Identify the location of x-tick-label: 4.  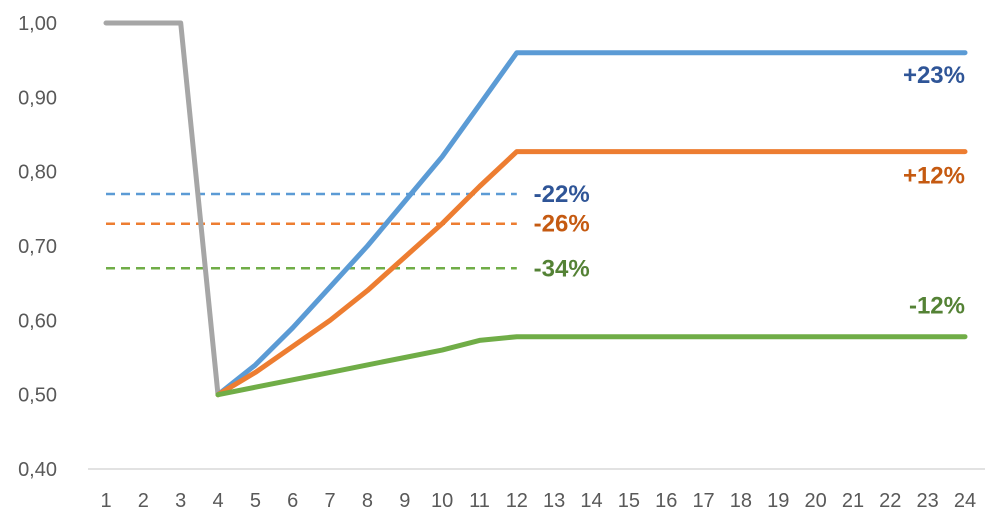
(217, 501).